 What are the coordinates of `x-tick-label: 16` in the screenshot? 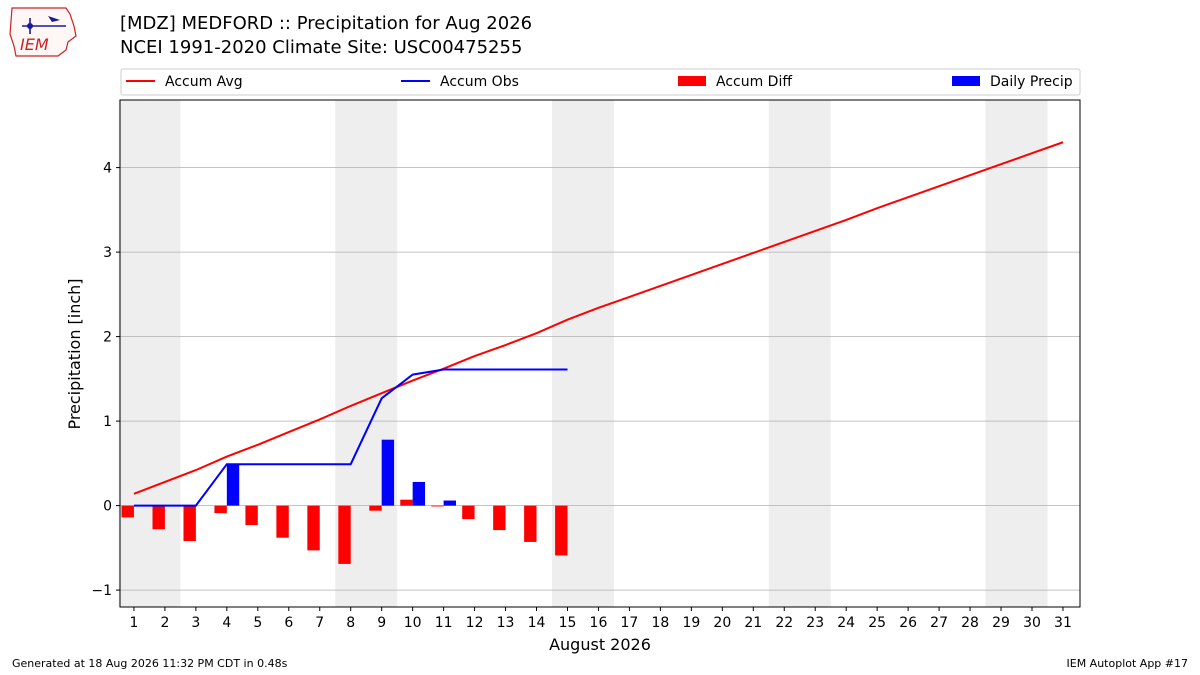 It's located at (599, 623).